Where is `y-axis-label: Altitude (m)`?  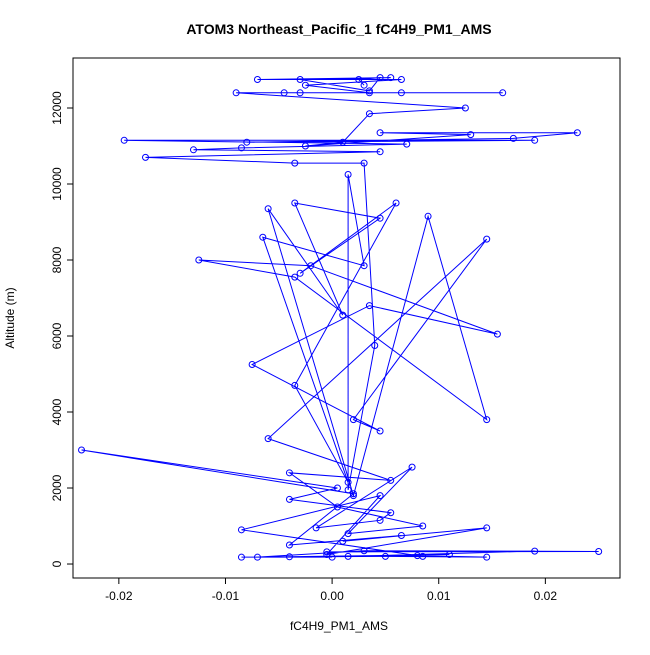 y-axis-label: Altitude (m) is located at coordinates (10, 317).